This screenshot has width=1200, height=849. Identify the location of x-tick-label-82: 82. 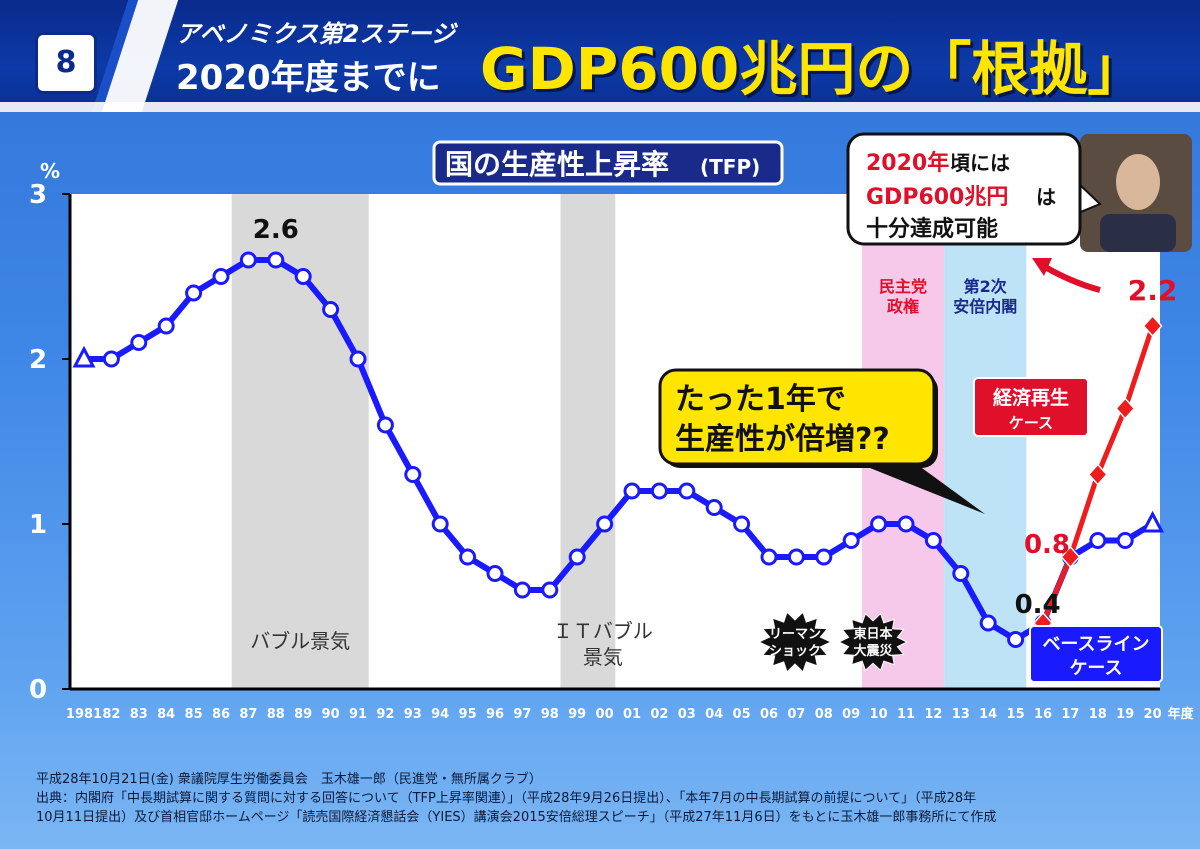
(111, 714).